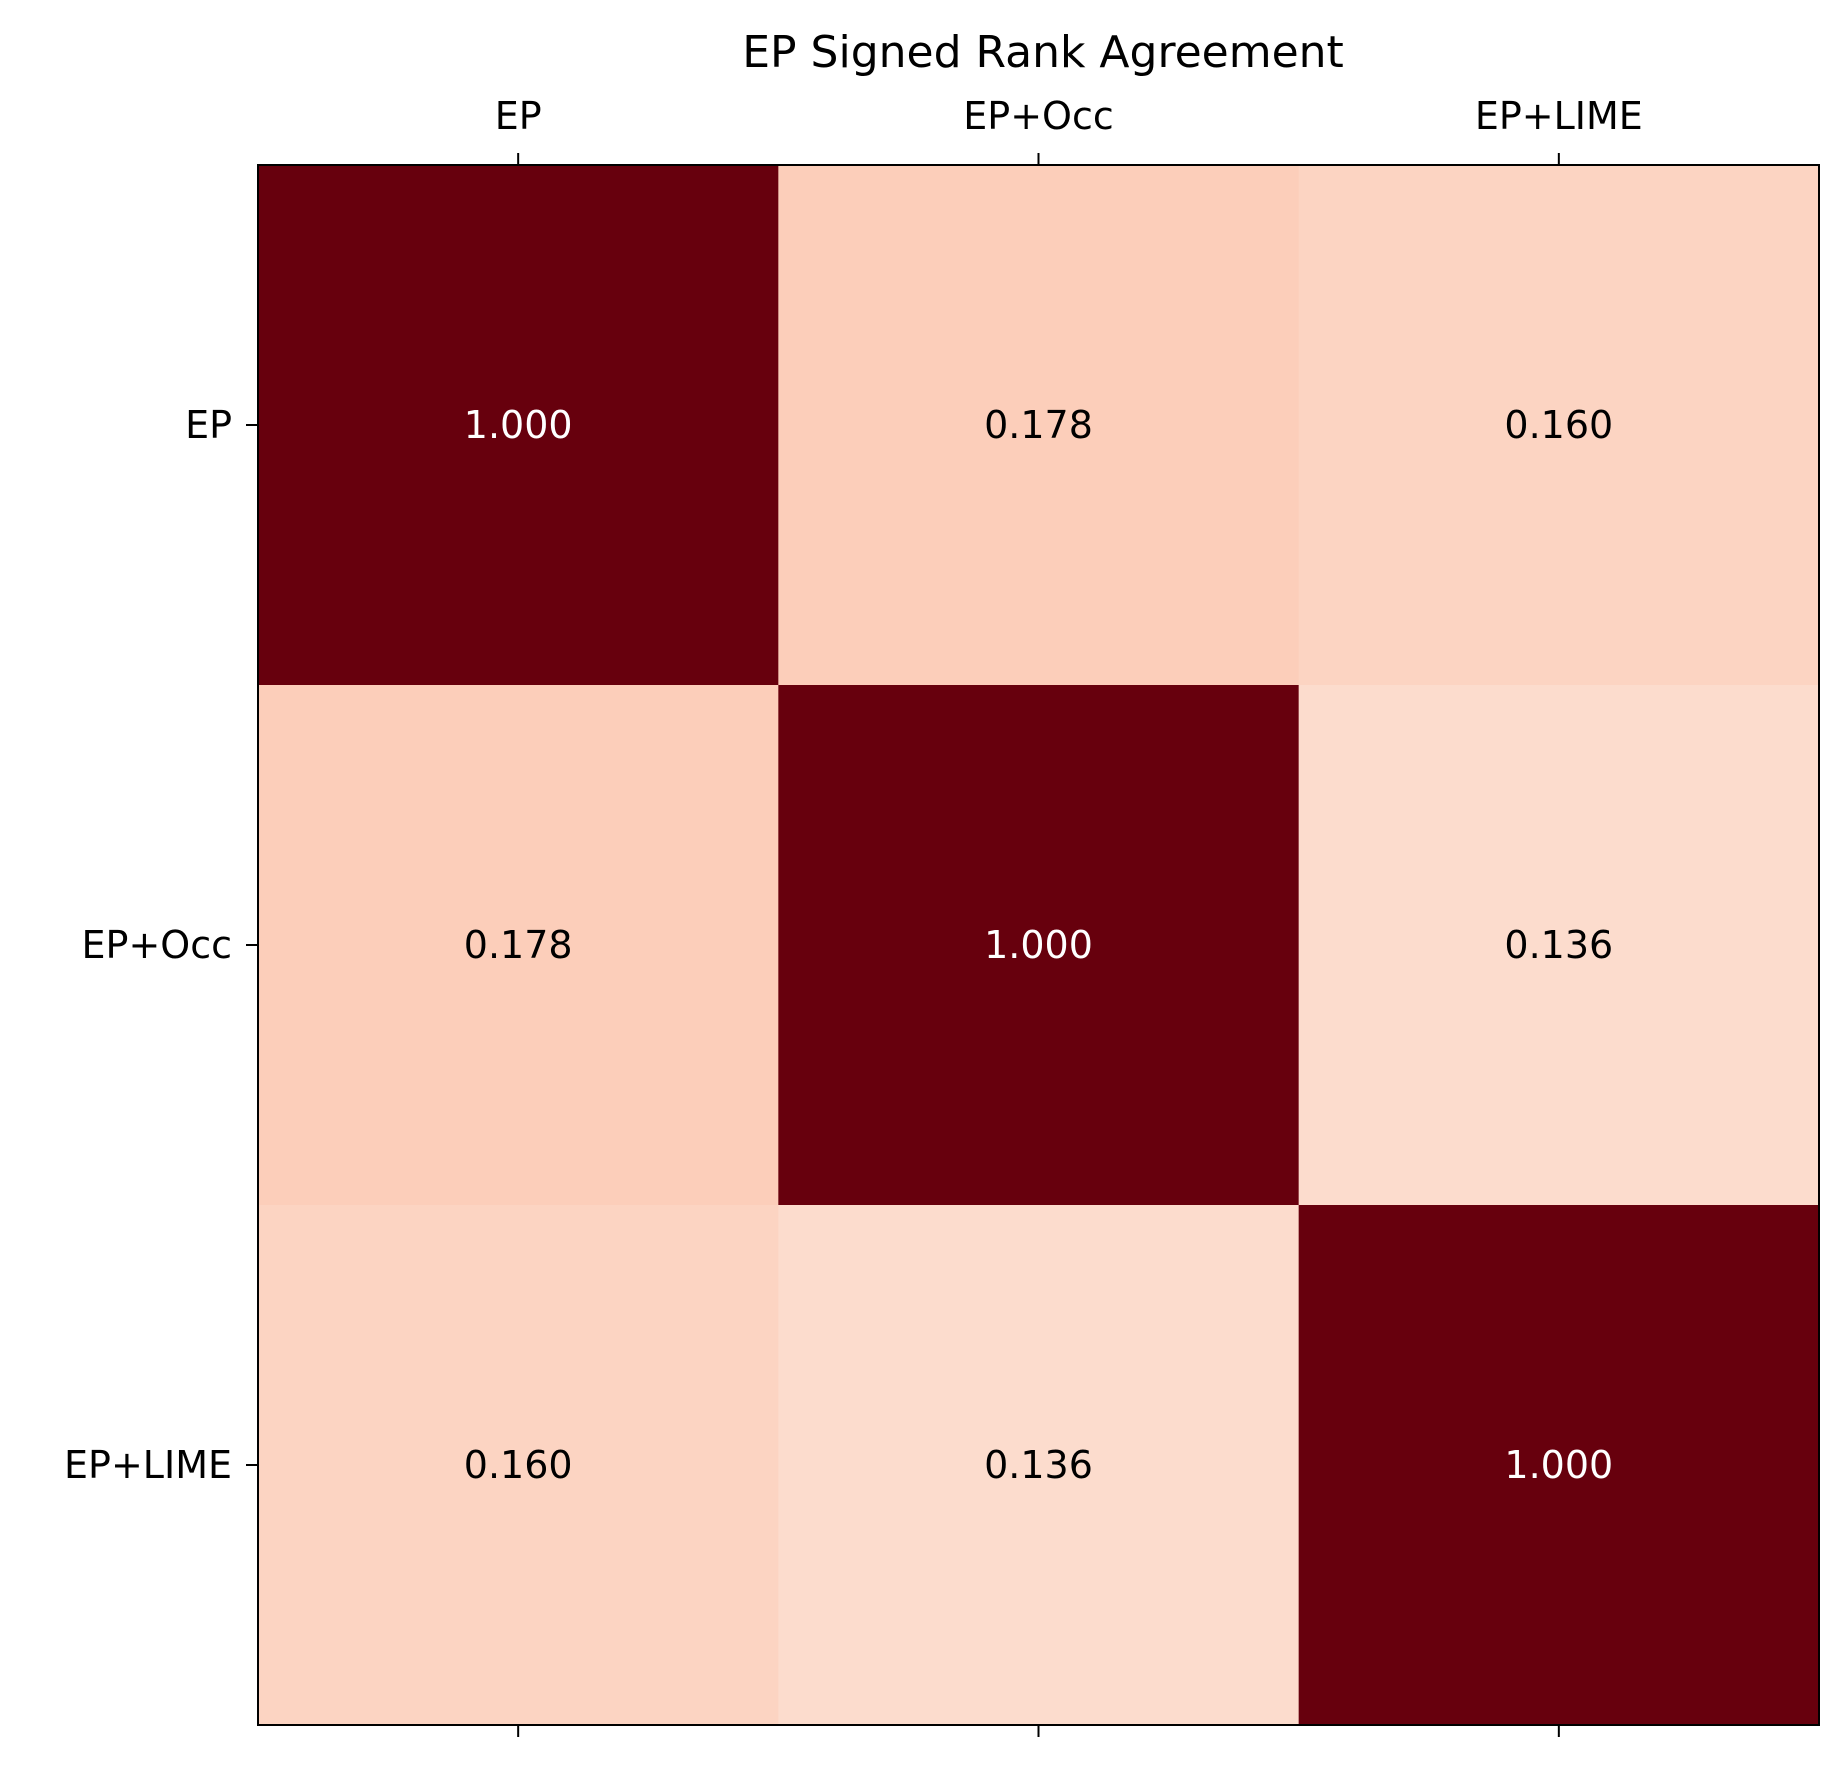  Describe the element at coordinates (1038, 116) in the screenshot. I see `x-tick-label: EP+Occ` at that location.